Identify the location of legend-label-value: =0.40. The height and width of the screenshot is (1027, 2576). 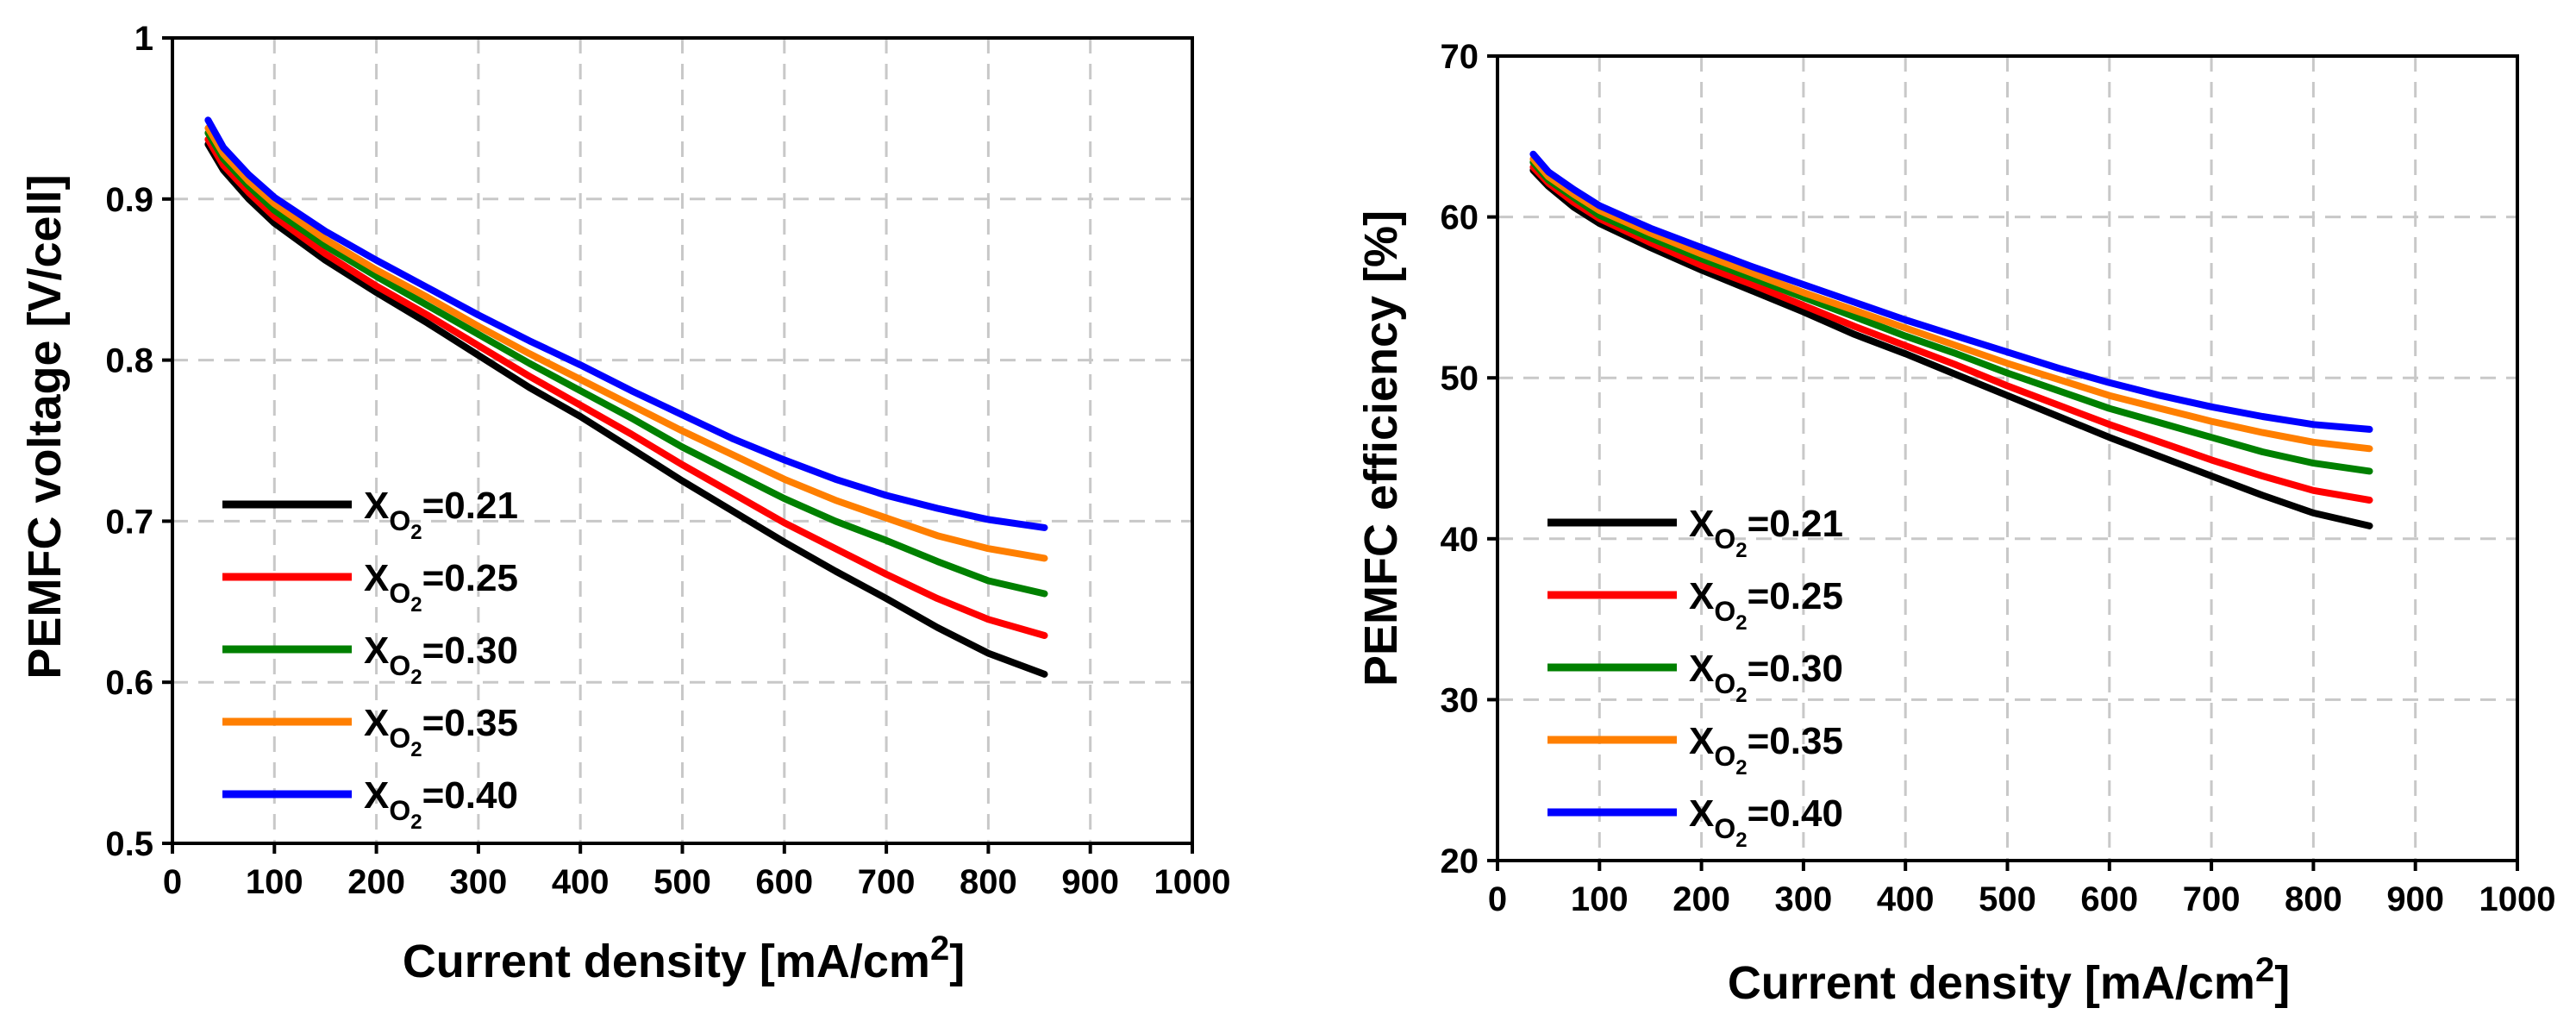
(1796, 813).